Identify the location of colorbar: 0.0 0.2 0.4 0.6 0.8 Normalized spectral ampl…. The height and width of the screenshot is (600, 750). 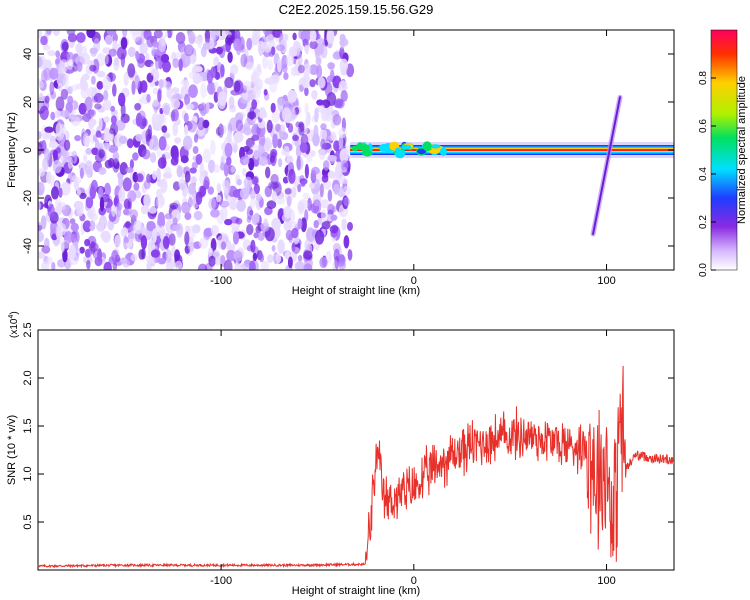
(723, 153).